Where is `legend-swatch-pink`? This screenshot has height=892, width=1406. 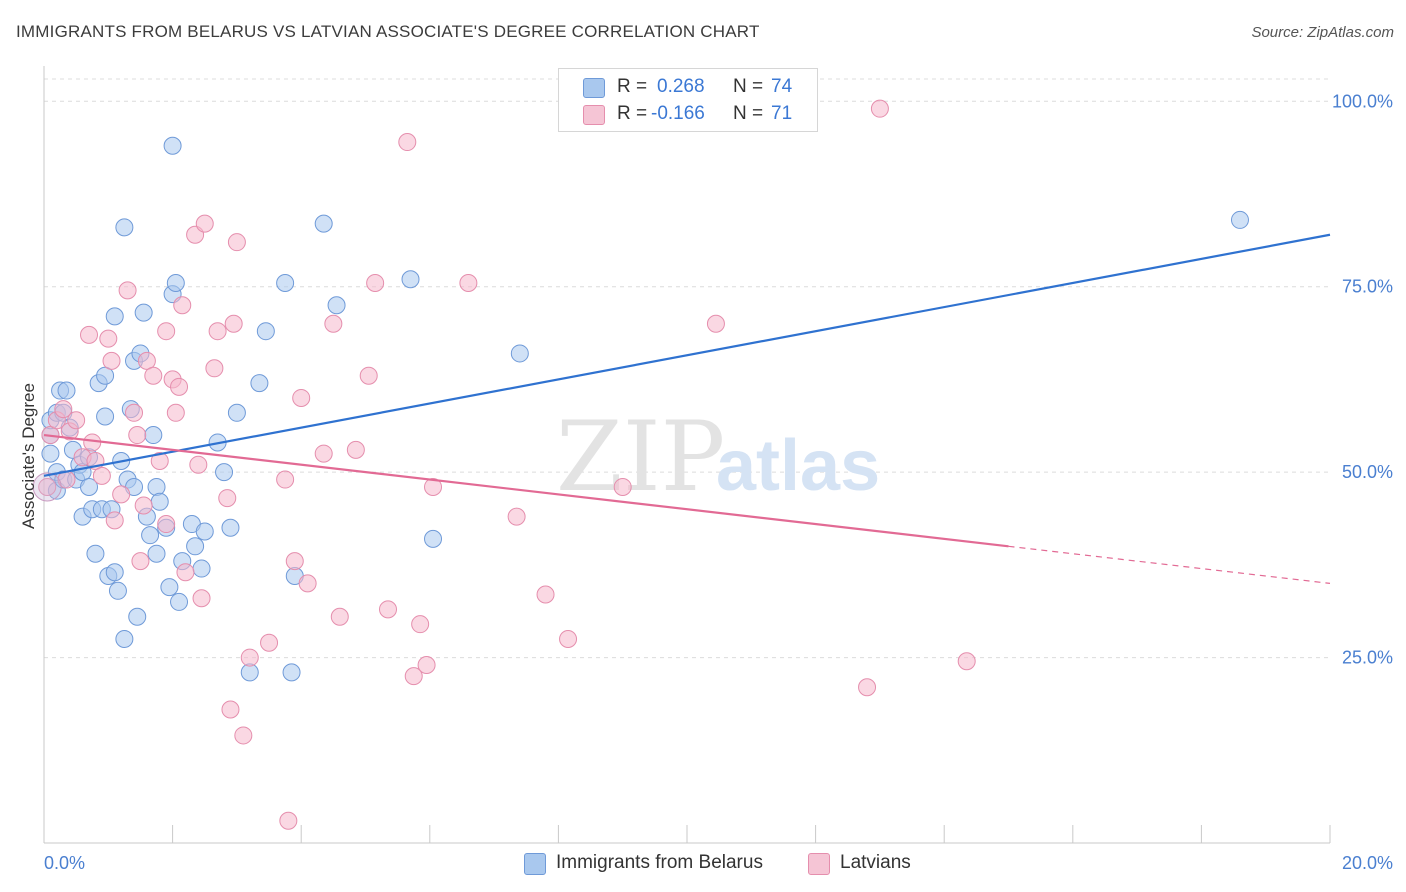
legend-swatch-pink is located at coordinates (594, 115).